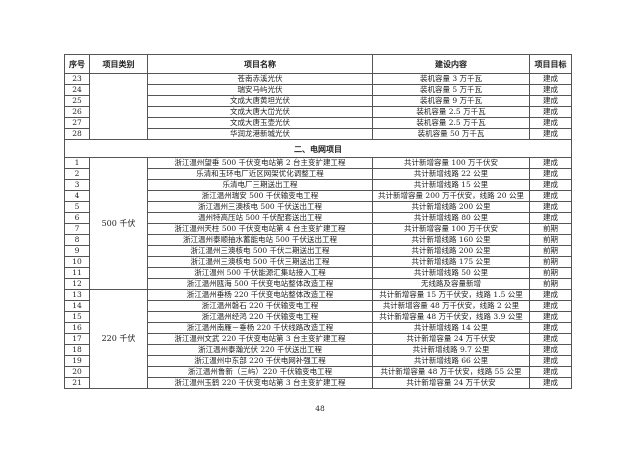  I want to click on row-index: 24, so click(77, 90).